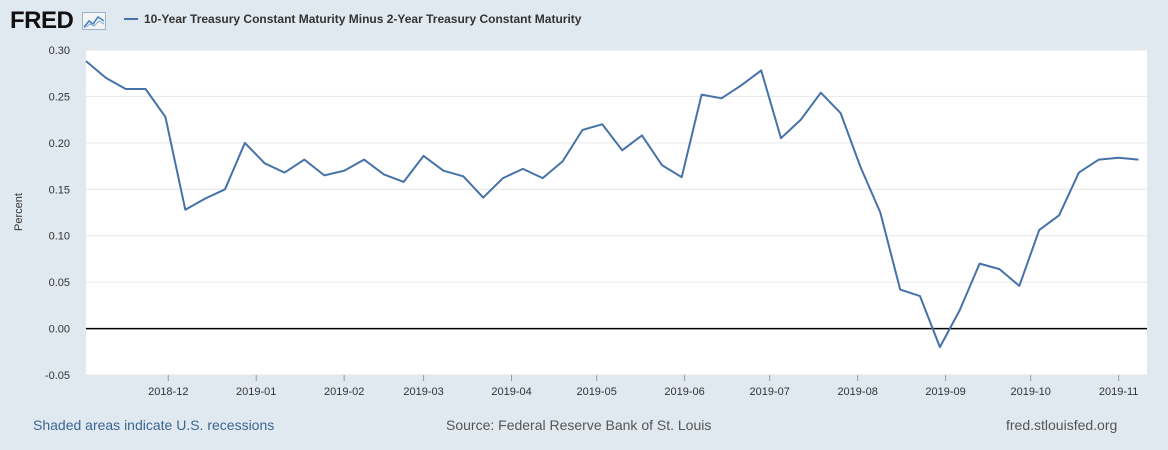 This screenshot has height=450, width=1168. Describe the element at coordinates (344, 392) in the screenshot. I see `x-tick-label: 2019-02` at that location.